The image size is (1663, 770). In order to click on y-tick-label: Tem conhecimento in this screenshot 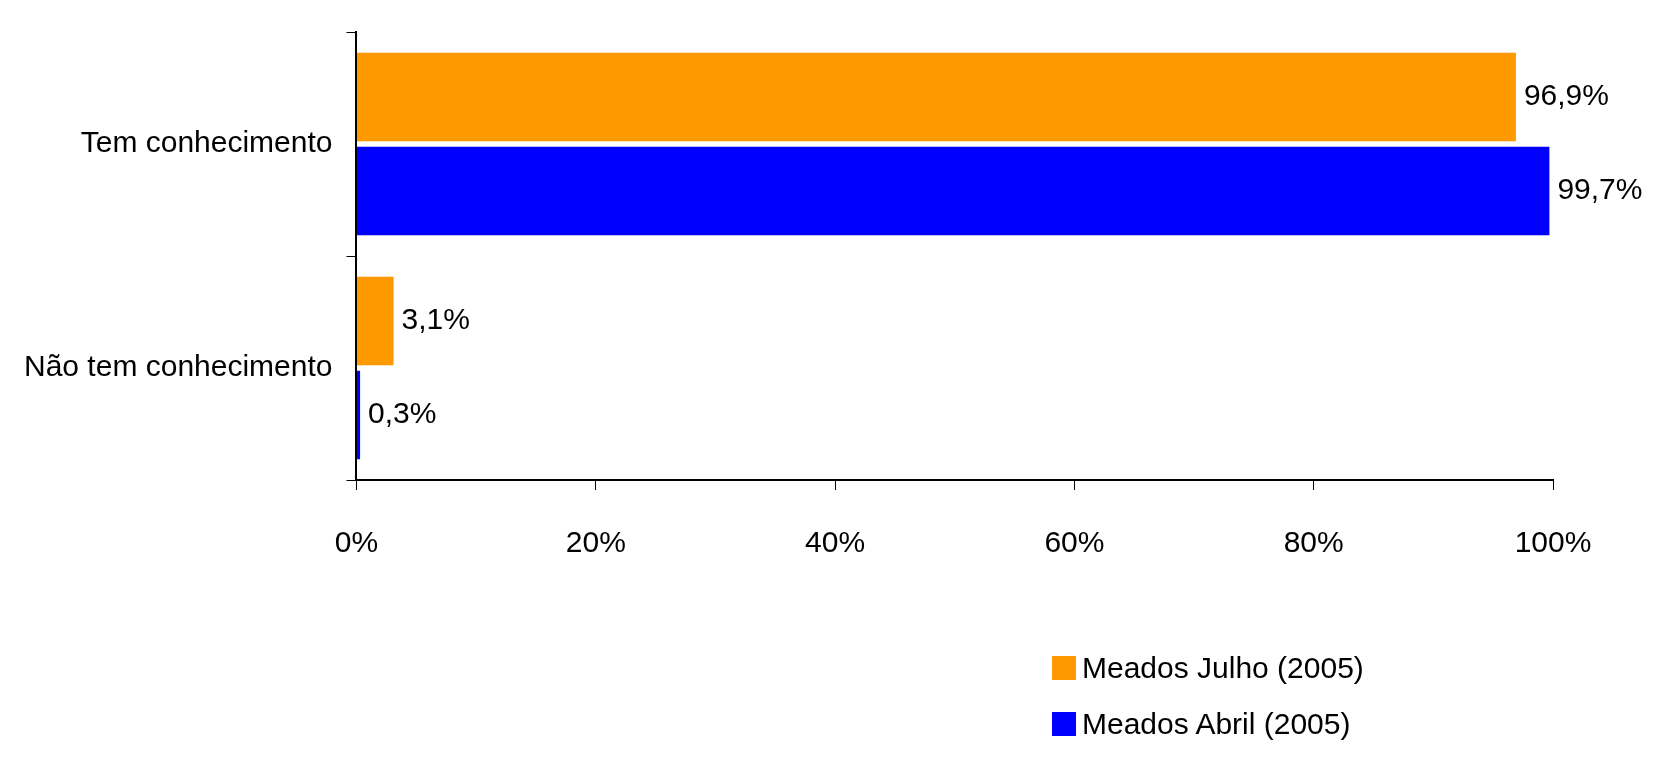, I will do `click(206, 142)`.